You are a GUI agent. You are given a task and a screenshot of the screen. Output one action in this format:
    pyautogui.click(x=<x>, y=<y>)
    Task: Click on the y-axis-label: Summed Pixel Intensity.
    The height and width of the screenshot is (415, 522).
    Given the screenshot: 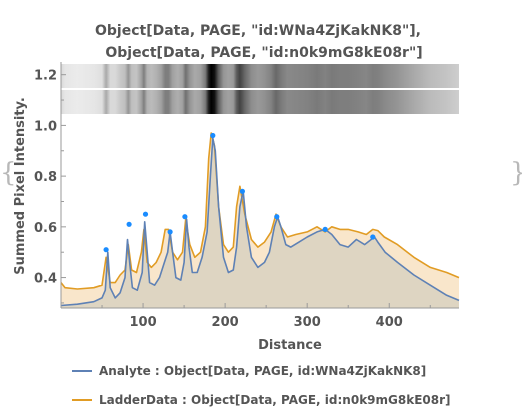 What is the action you would take?
    pyautogui.click(x=20, y=186)
    